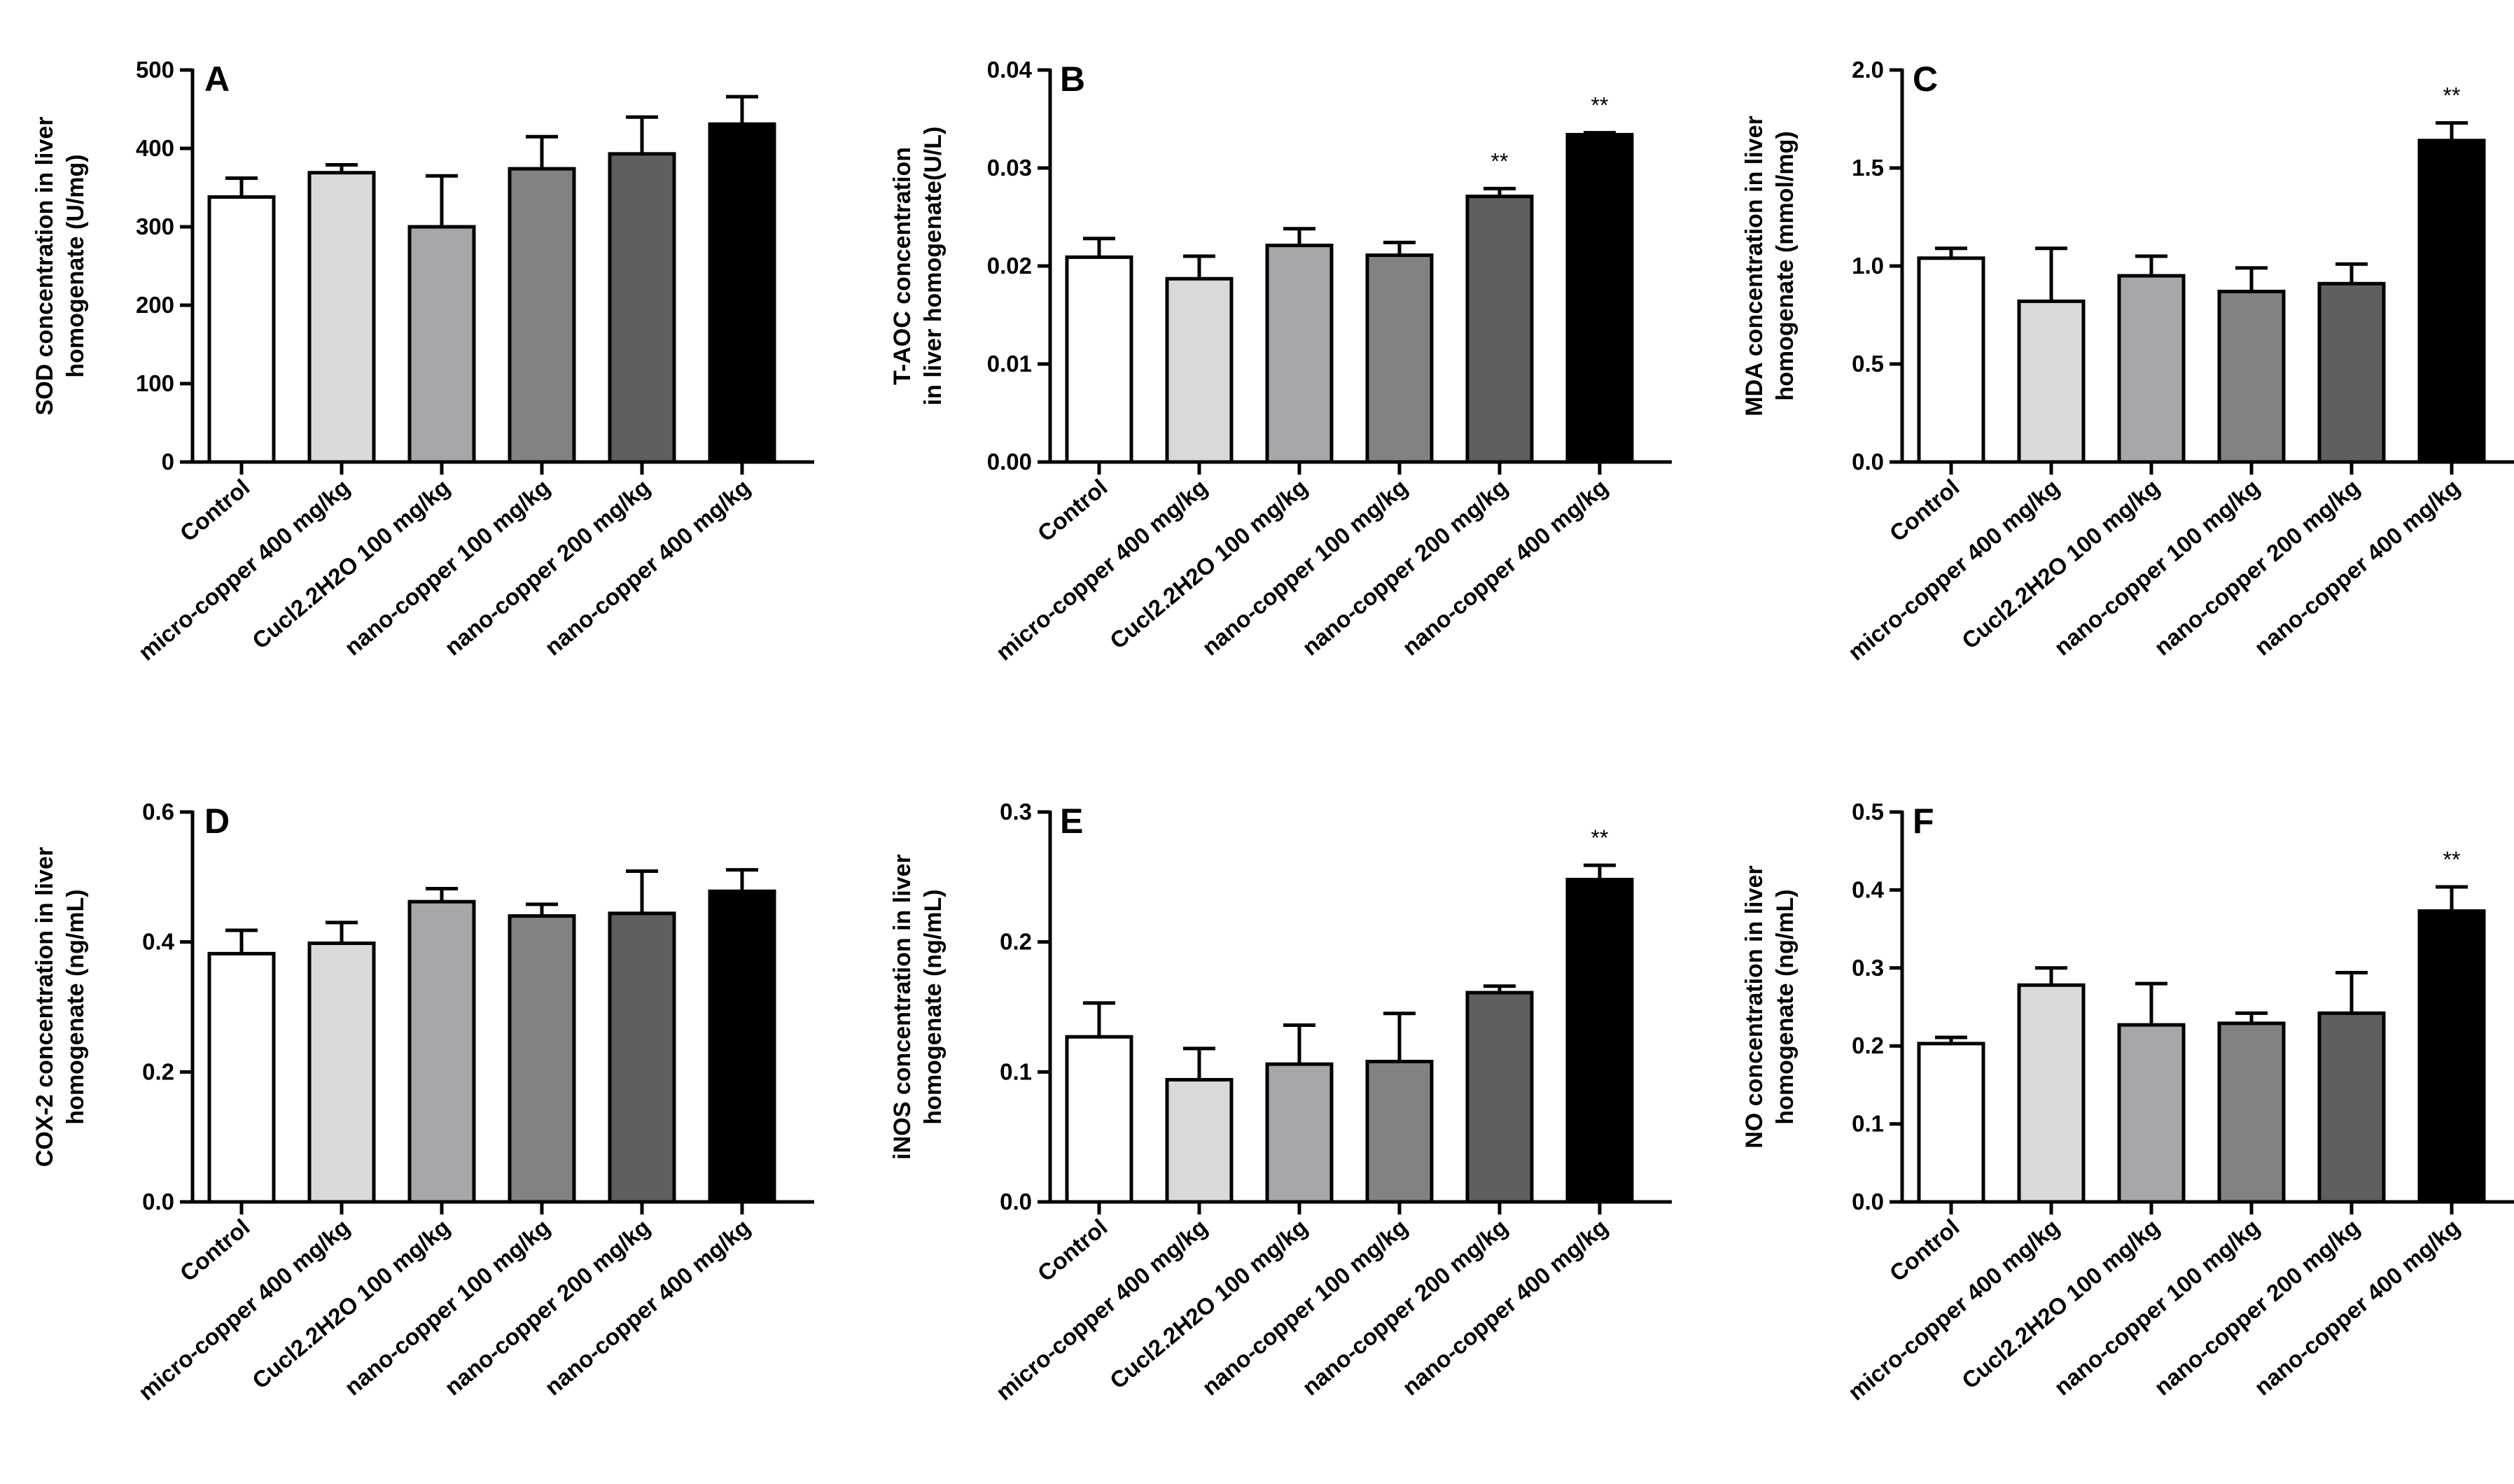 This screenshot has width=2514, height=1484. What do you see at coordinates (155, 383) in the screenshot?
I see `y-tick-label: 100` at bounding box center [155, 383].